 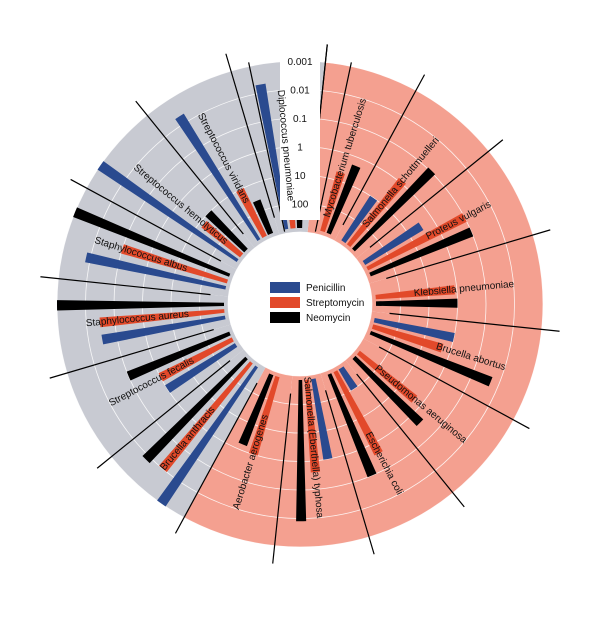 I want to click on axis-tick-labels: 0.001 0.01 0.1 1 10 100, so click(x=299, y=134).